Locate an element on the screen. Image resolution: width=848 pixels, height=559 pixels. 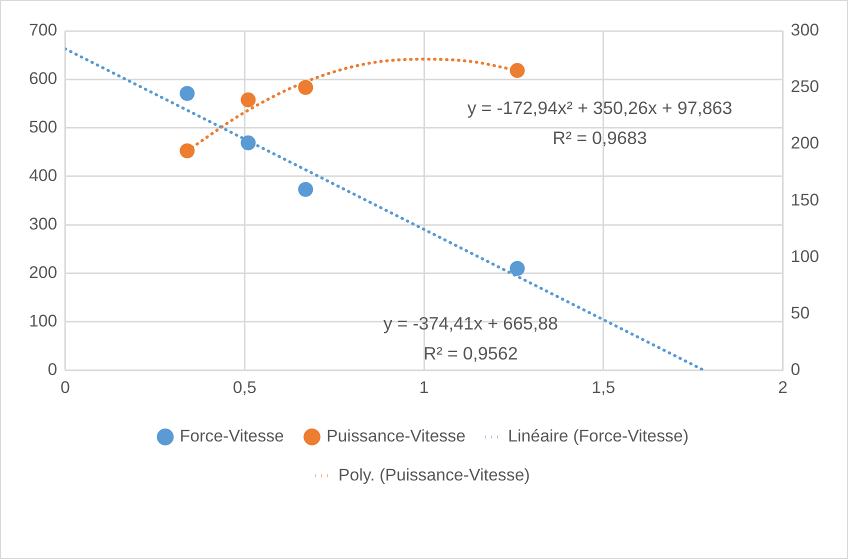
x-tick-label: 0 is located at coordinates (65, 388).